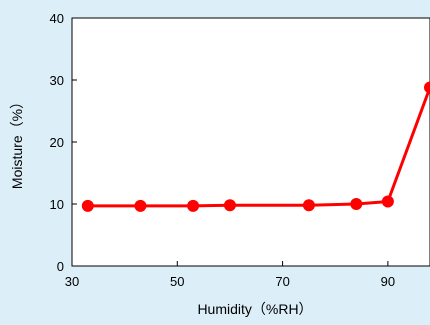 This screenshot has width=430, height=325. Describe the element at coordinates (177, 281) in the screenshot. I see `x-tick-label: 50` at that location.